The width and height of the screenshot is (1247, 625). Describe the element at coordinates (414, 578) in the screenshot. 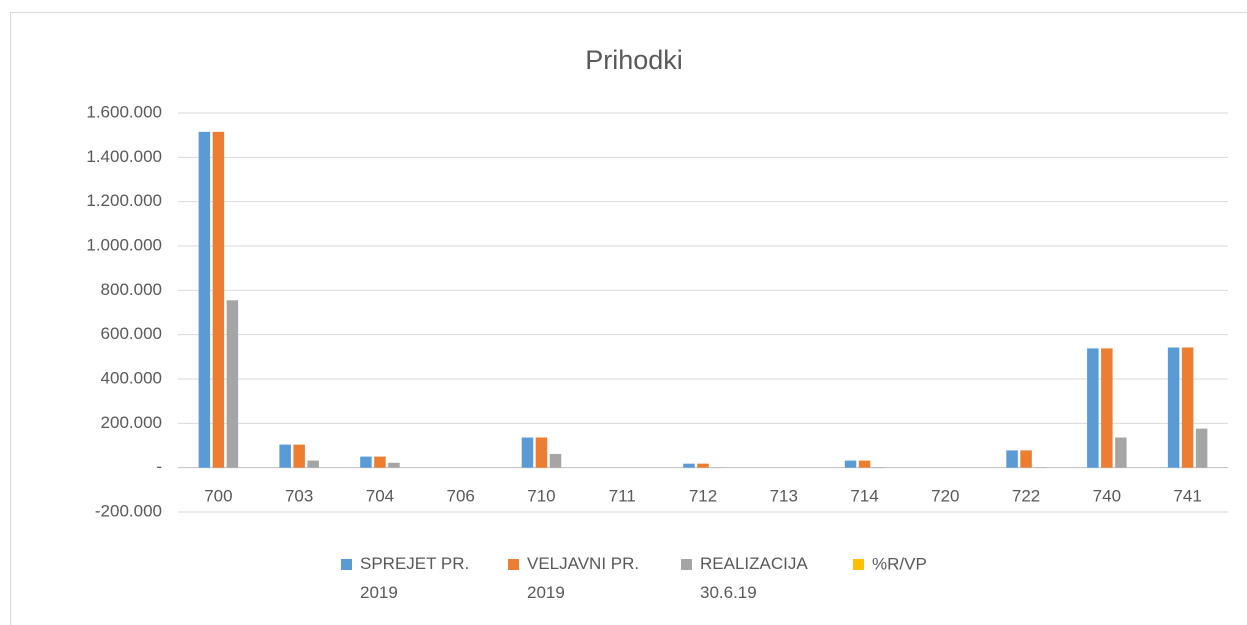

I see `legend-label: SPREJET PR. 2019` at that location.